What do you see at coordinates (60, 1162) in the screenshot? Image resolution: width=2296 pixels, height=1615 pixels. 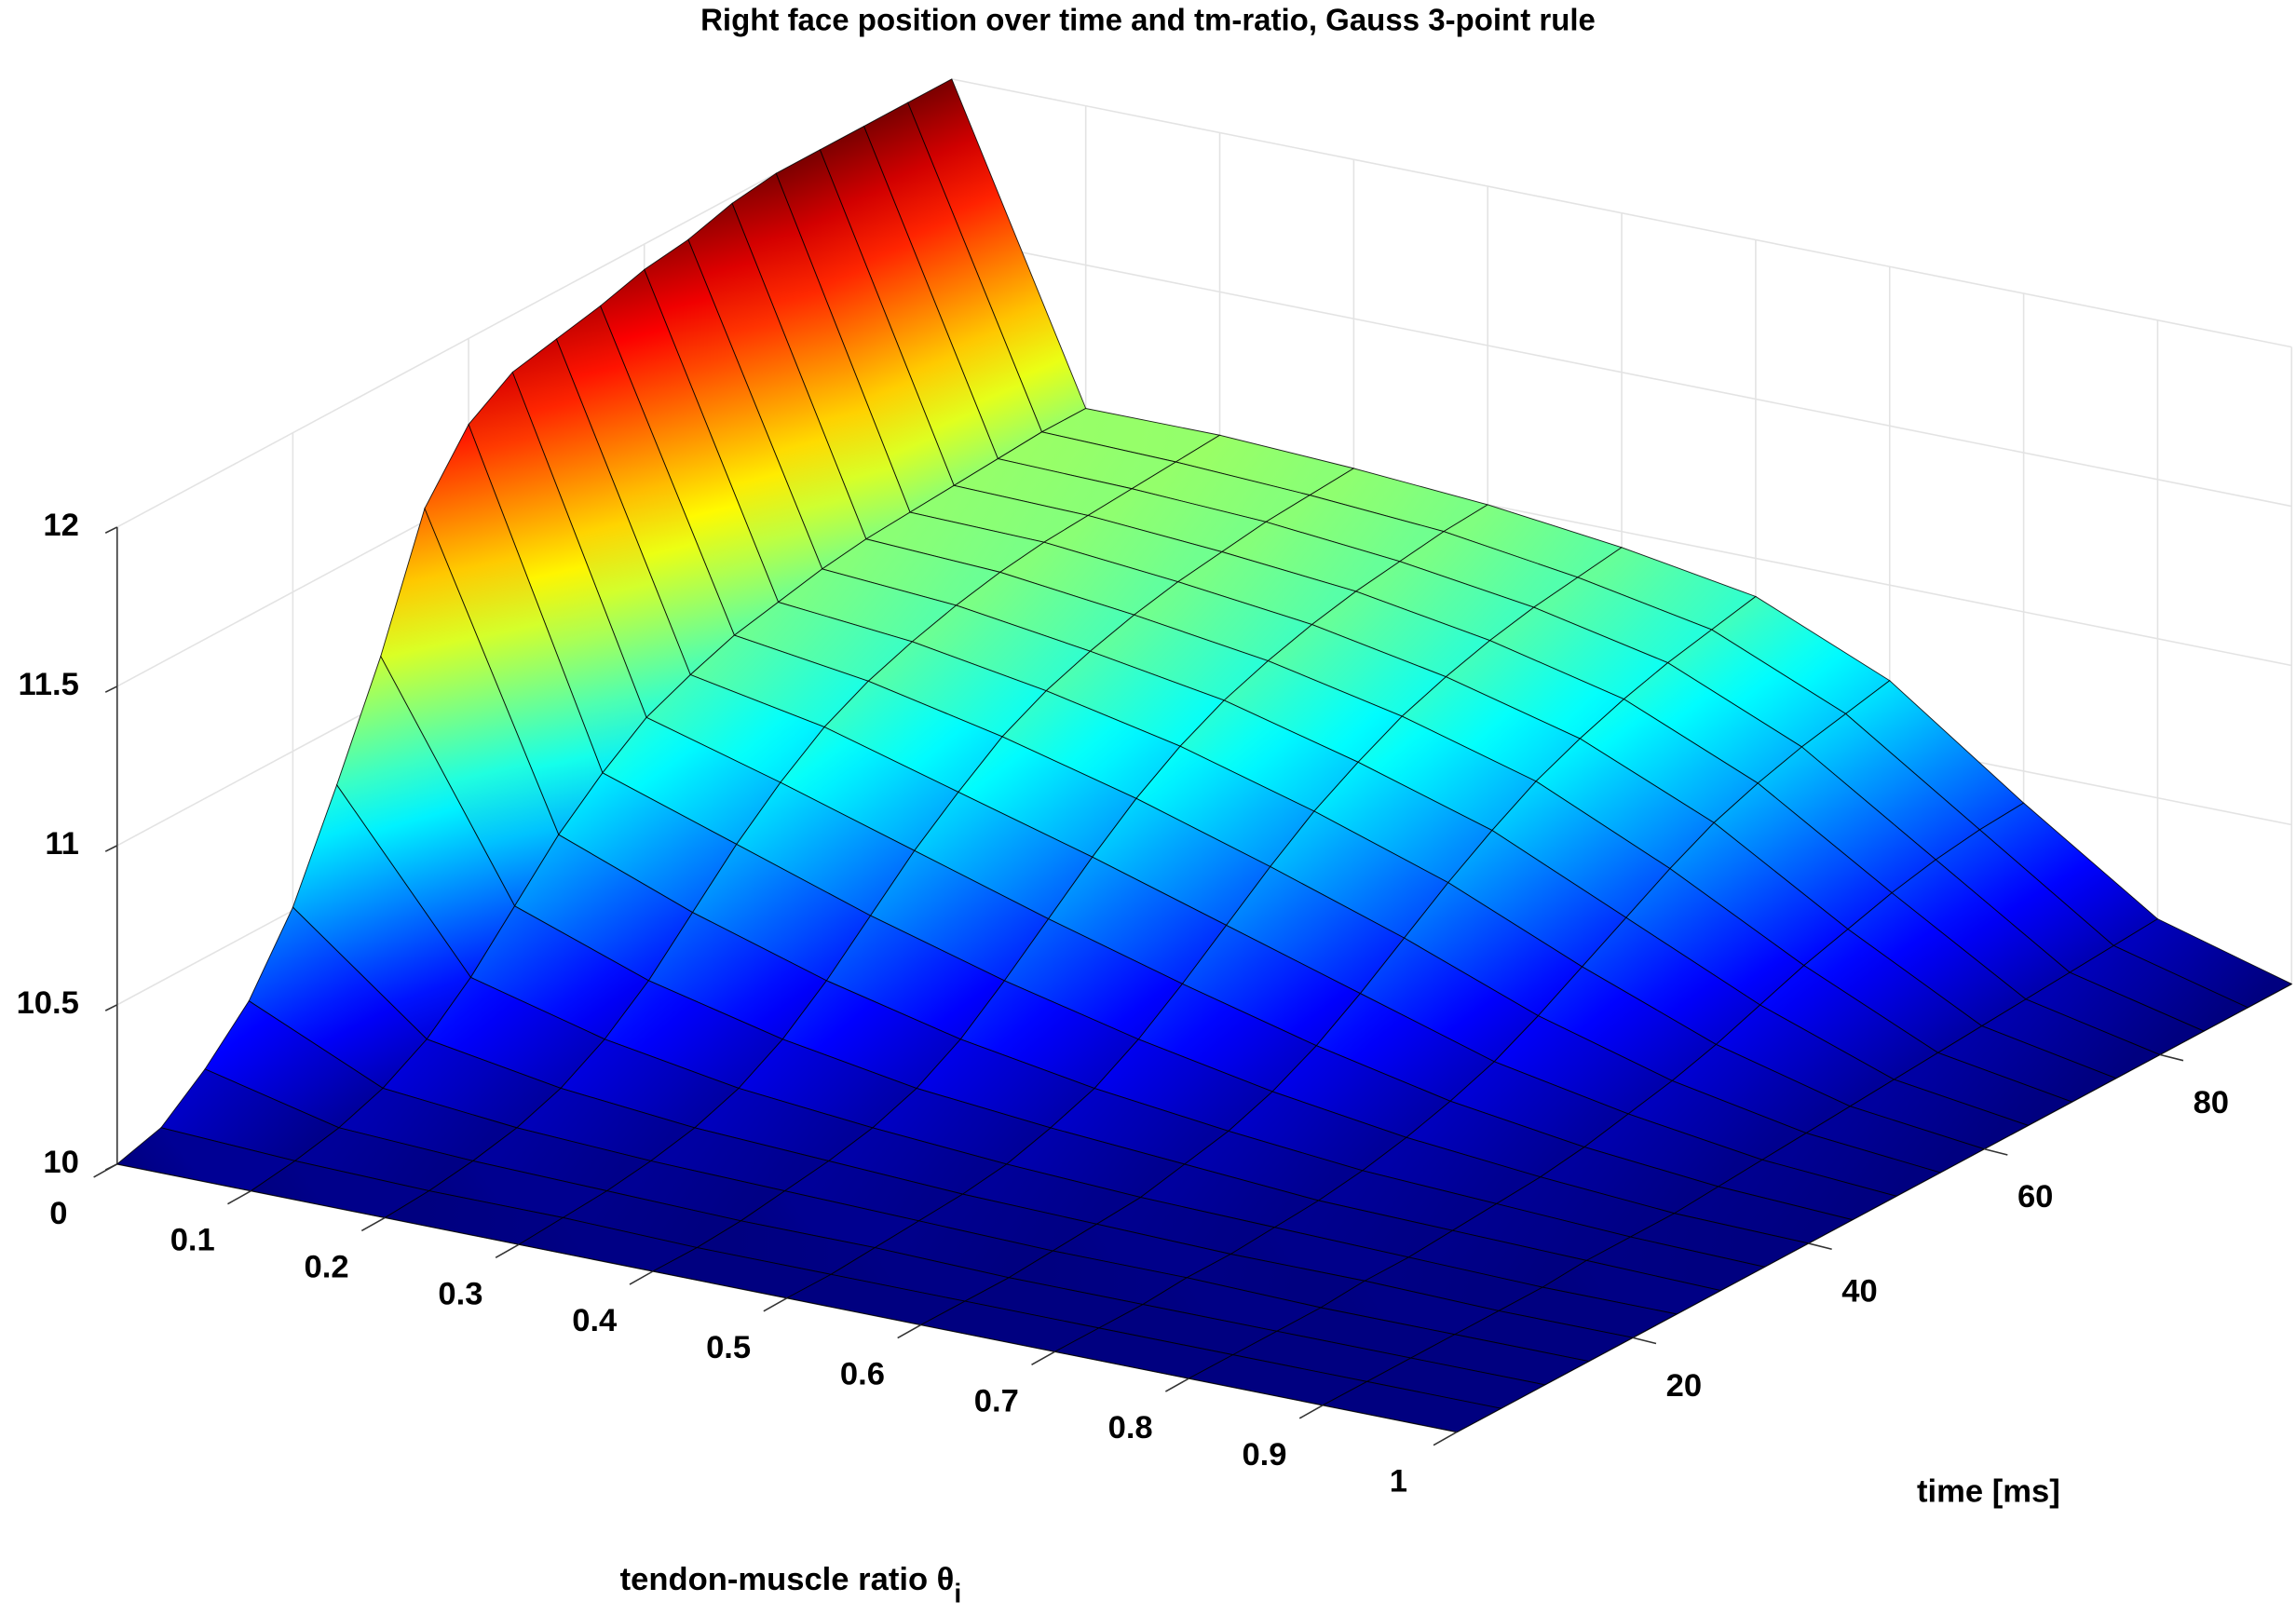 I see `z-tick-label: 10` at bounding box center [60, 1162].